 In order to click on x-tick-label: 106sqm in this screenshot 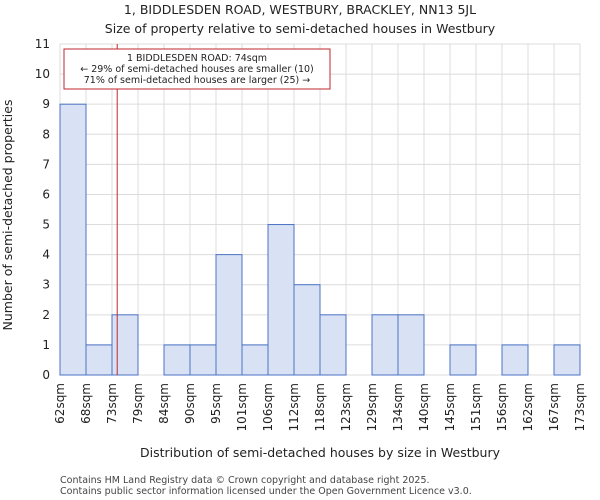, I will do `click(268, 407)`.